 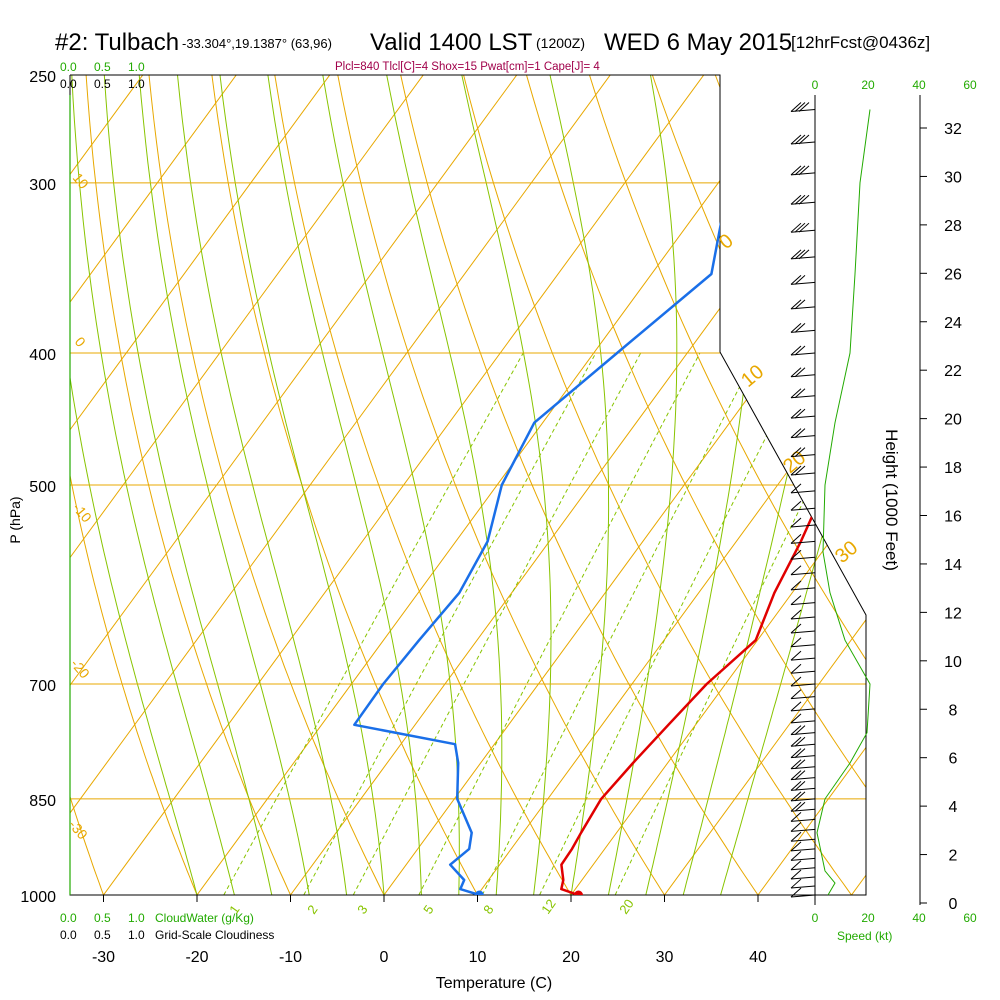 I want to click on temperature-tick-label: -10, so click(x=290, y=957).